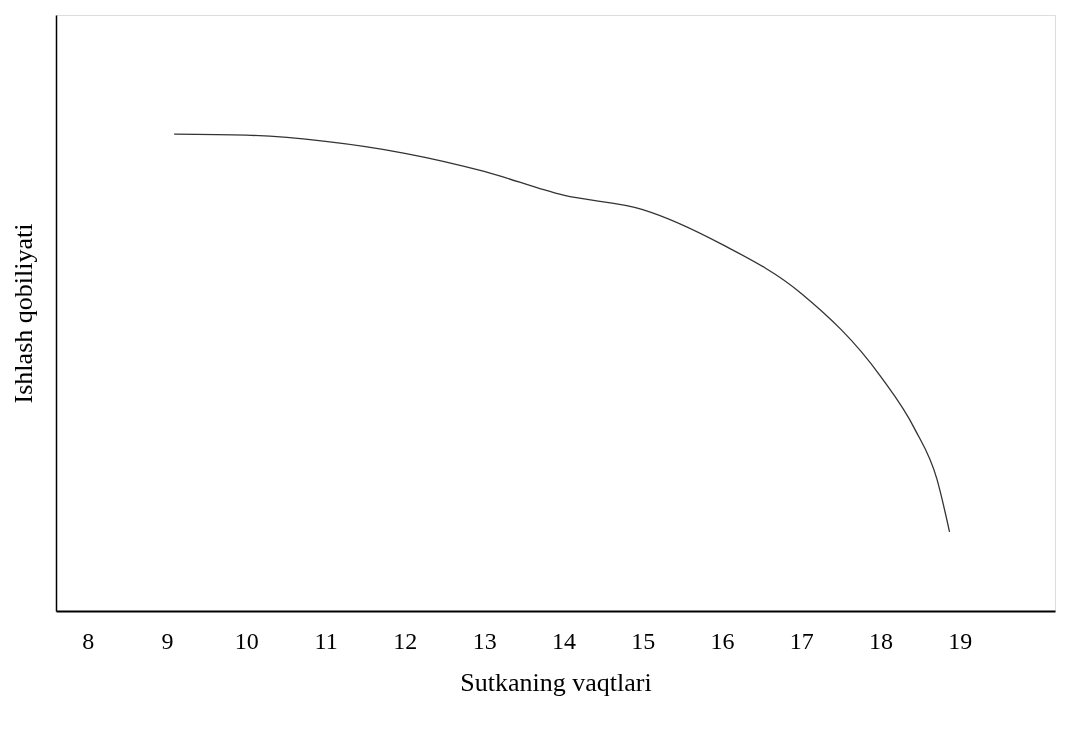 The width and height of the screenshot is (1084, 735). What do you see at coordinates (326, 640) in the screenshot?
I see `x-tick-label: 11` at bounding box center [326, 640].